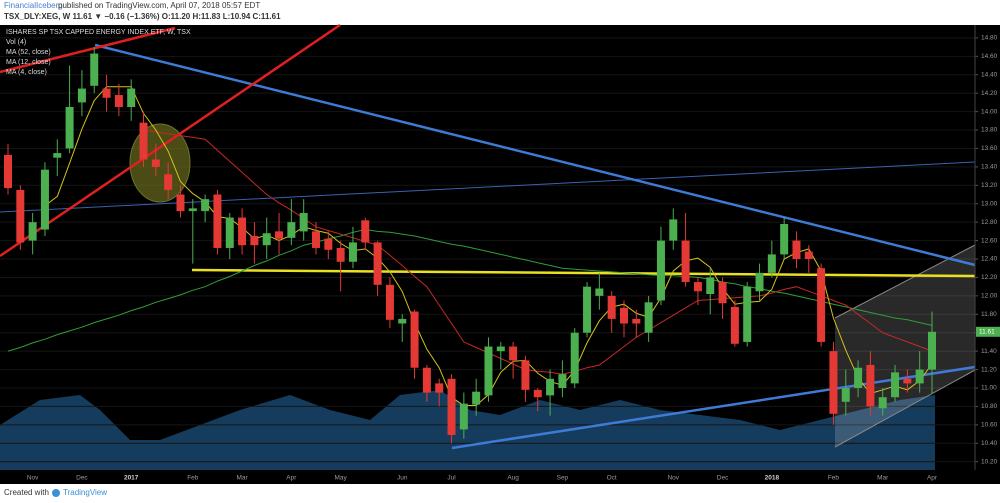  I want to click on support-line, so click(583, 273).